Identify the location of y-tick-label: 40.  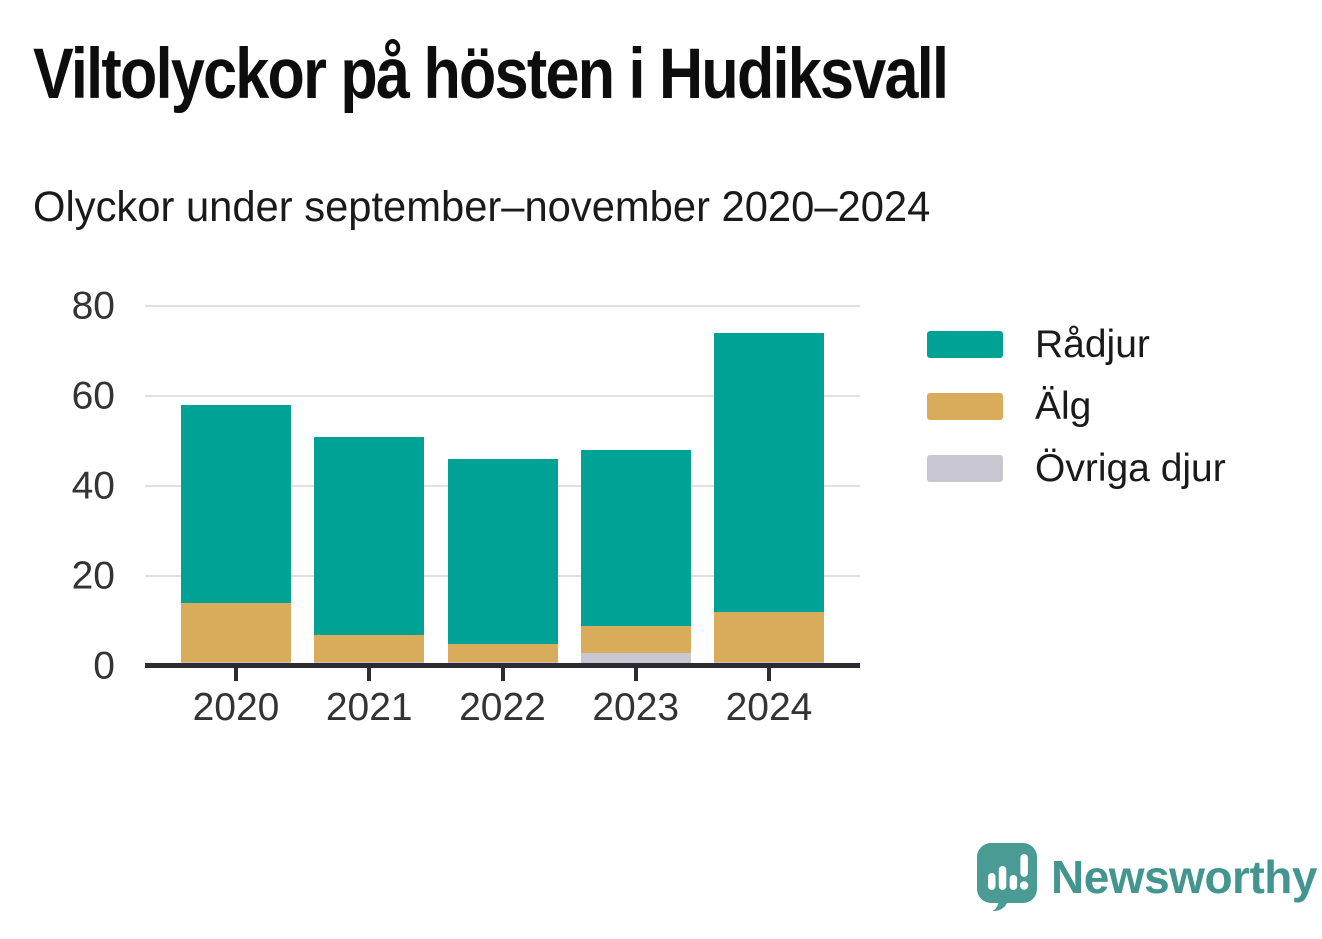
(93, 486).